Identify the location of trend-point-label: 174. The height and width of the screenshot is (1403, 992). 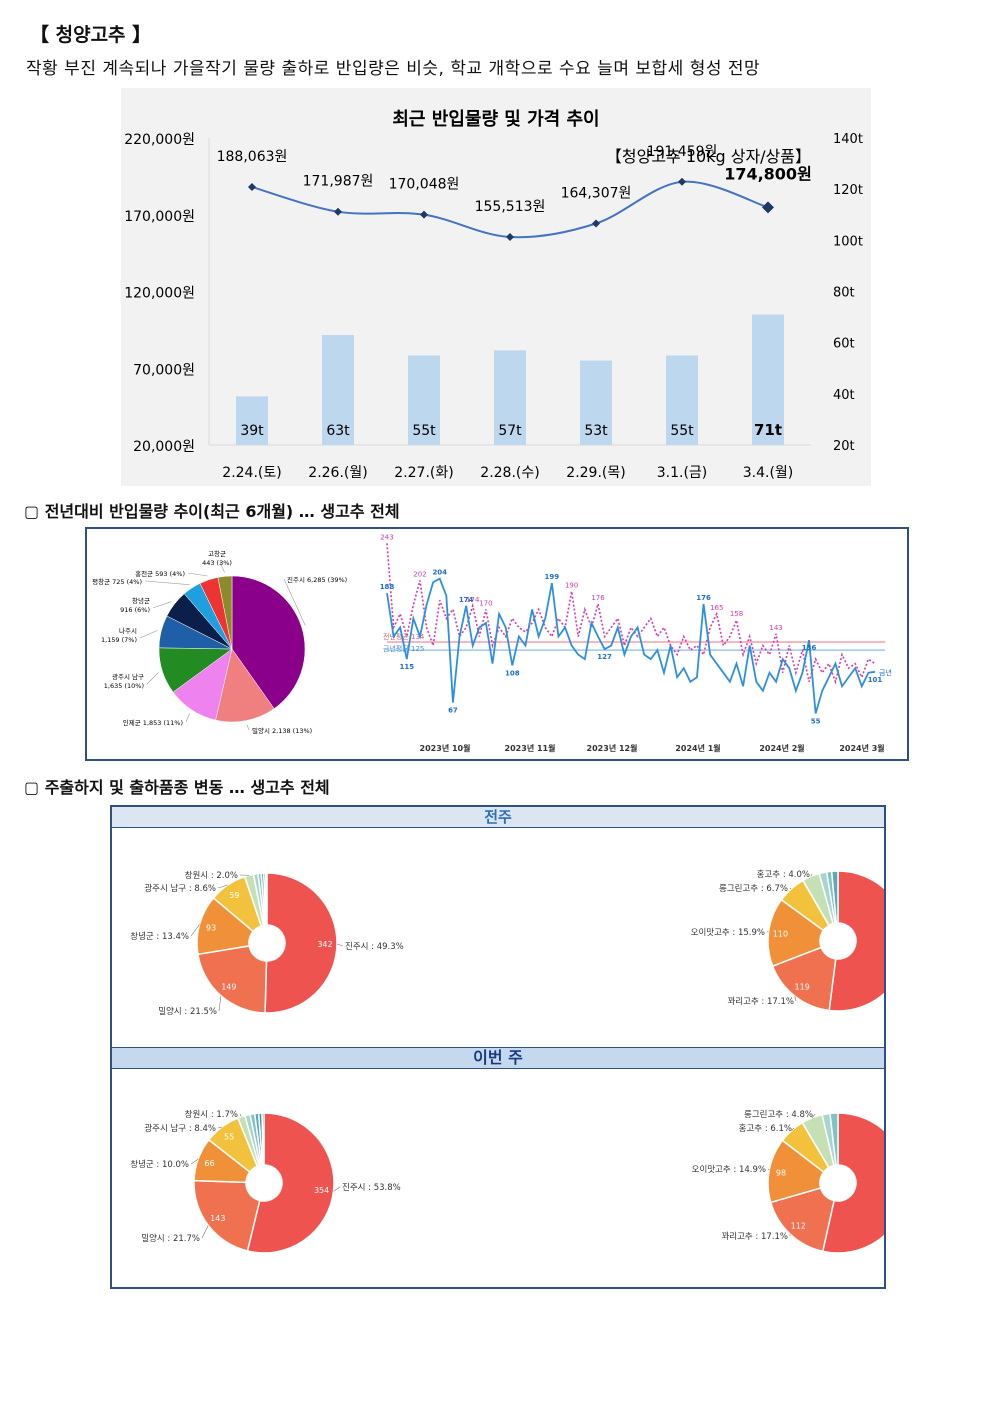
(466, 600).